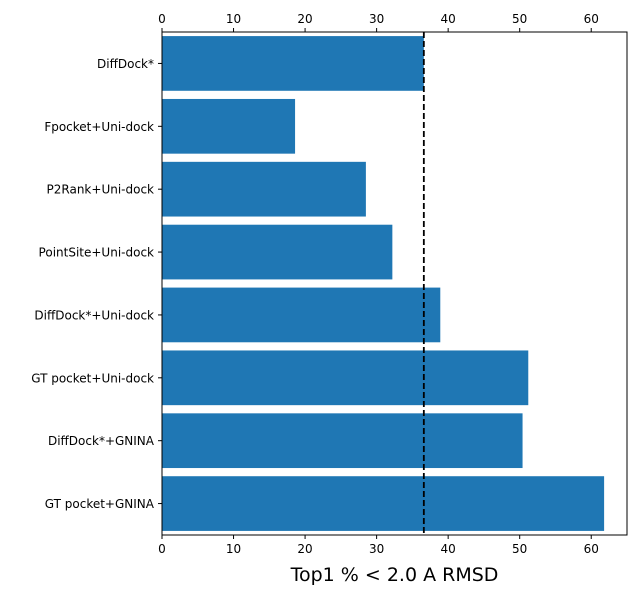  I want to click on category-label: DiffDock*, so click(125, 64).